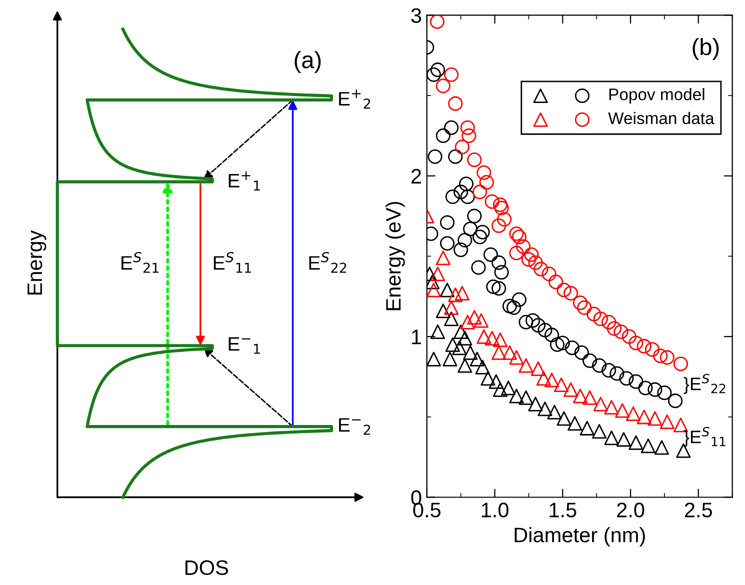  Describe the element at coordinates (579, 536) in the screenshot. I see `x-axis-title: Diameter (nm)` at that location.